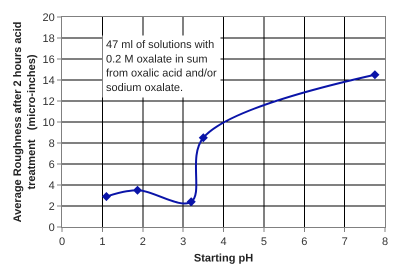  What do you see at coordinates (48, 38) in the screenshot?
I see `y-tick-label: 18` at bounding box center [48, 38].